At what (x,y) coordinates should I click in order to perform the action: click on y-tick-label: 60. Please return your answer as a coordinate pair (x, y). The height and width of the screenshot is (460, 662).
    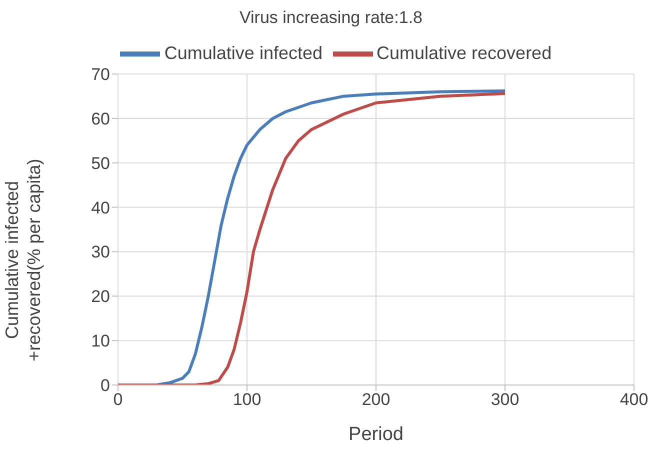
    Looking at the image, I should click on (100, 118).